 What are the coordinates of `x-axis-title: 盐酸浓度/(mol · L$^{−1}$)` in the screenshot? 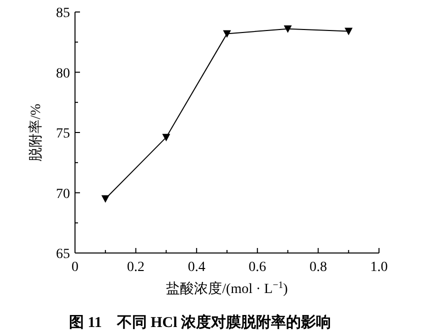 It's located at (227, 288).